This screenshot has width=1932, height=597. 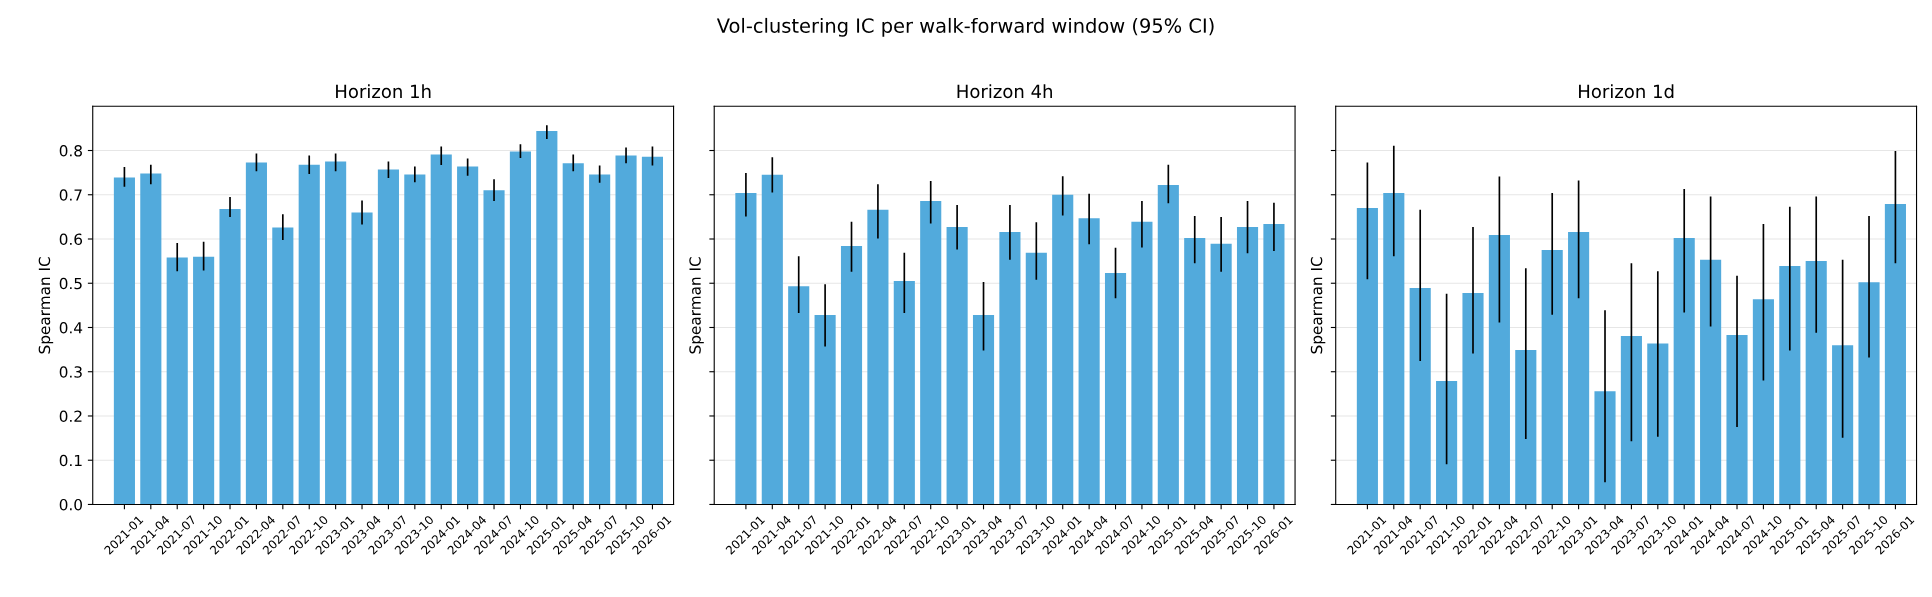 What do you see at coordinates (71, 239) in the screenshot?
I see `y-tick-label: 0.6` at bounding box center [71, 239].